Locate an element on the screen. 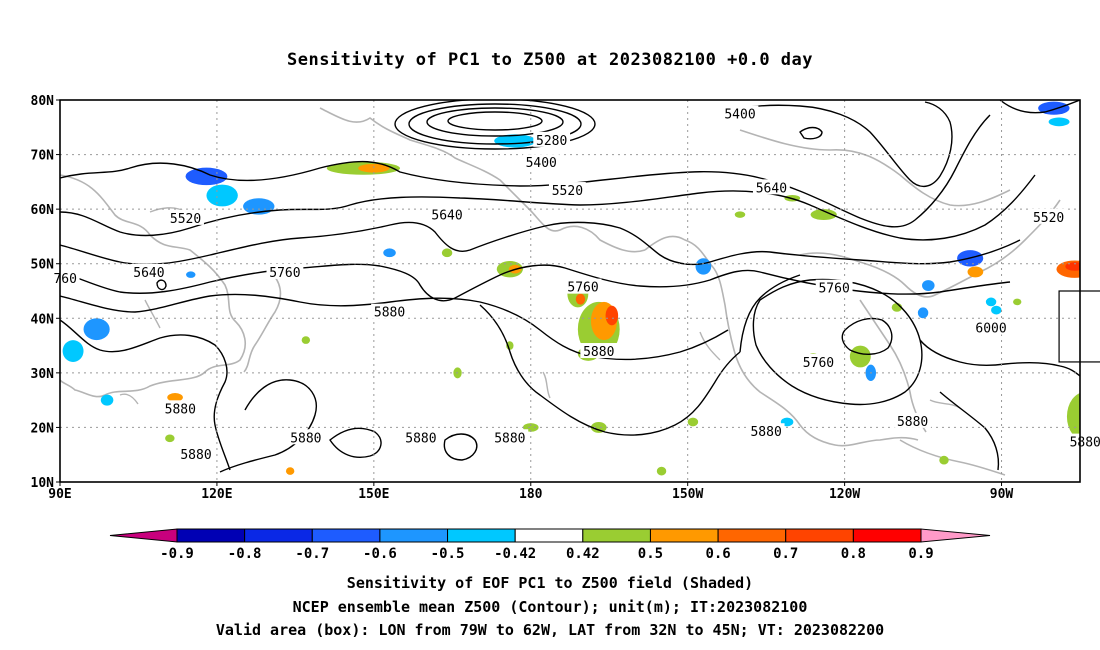 The height and width of the screenshot is (650, 1100). colorbar-label: -0.42 is located at coordinates (515, 554).